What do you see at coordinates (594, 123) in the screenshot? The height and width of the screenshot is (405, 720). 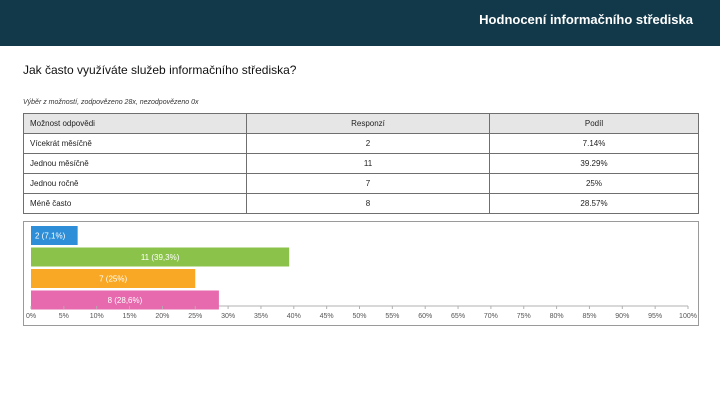 I see `column-header-share: Podíl` at bounding box center [594, 123].